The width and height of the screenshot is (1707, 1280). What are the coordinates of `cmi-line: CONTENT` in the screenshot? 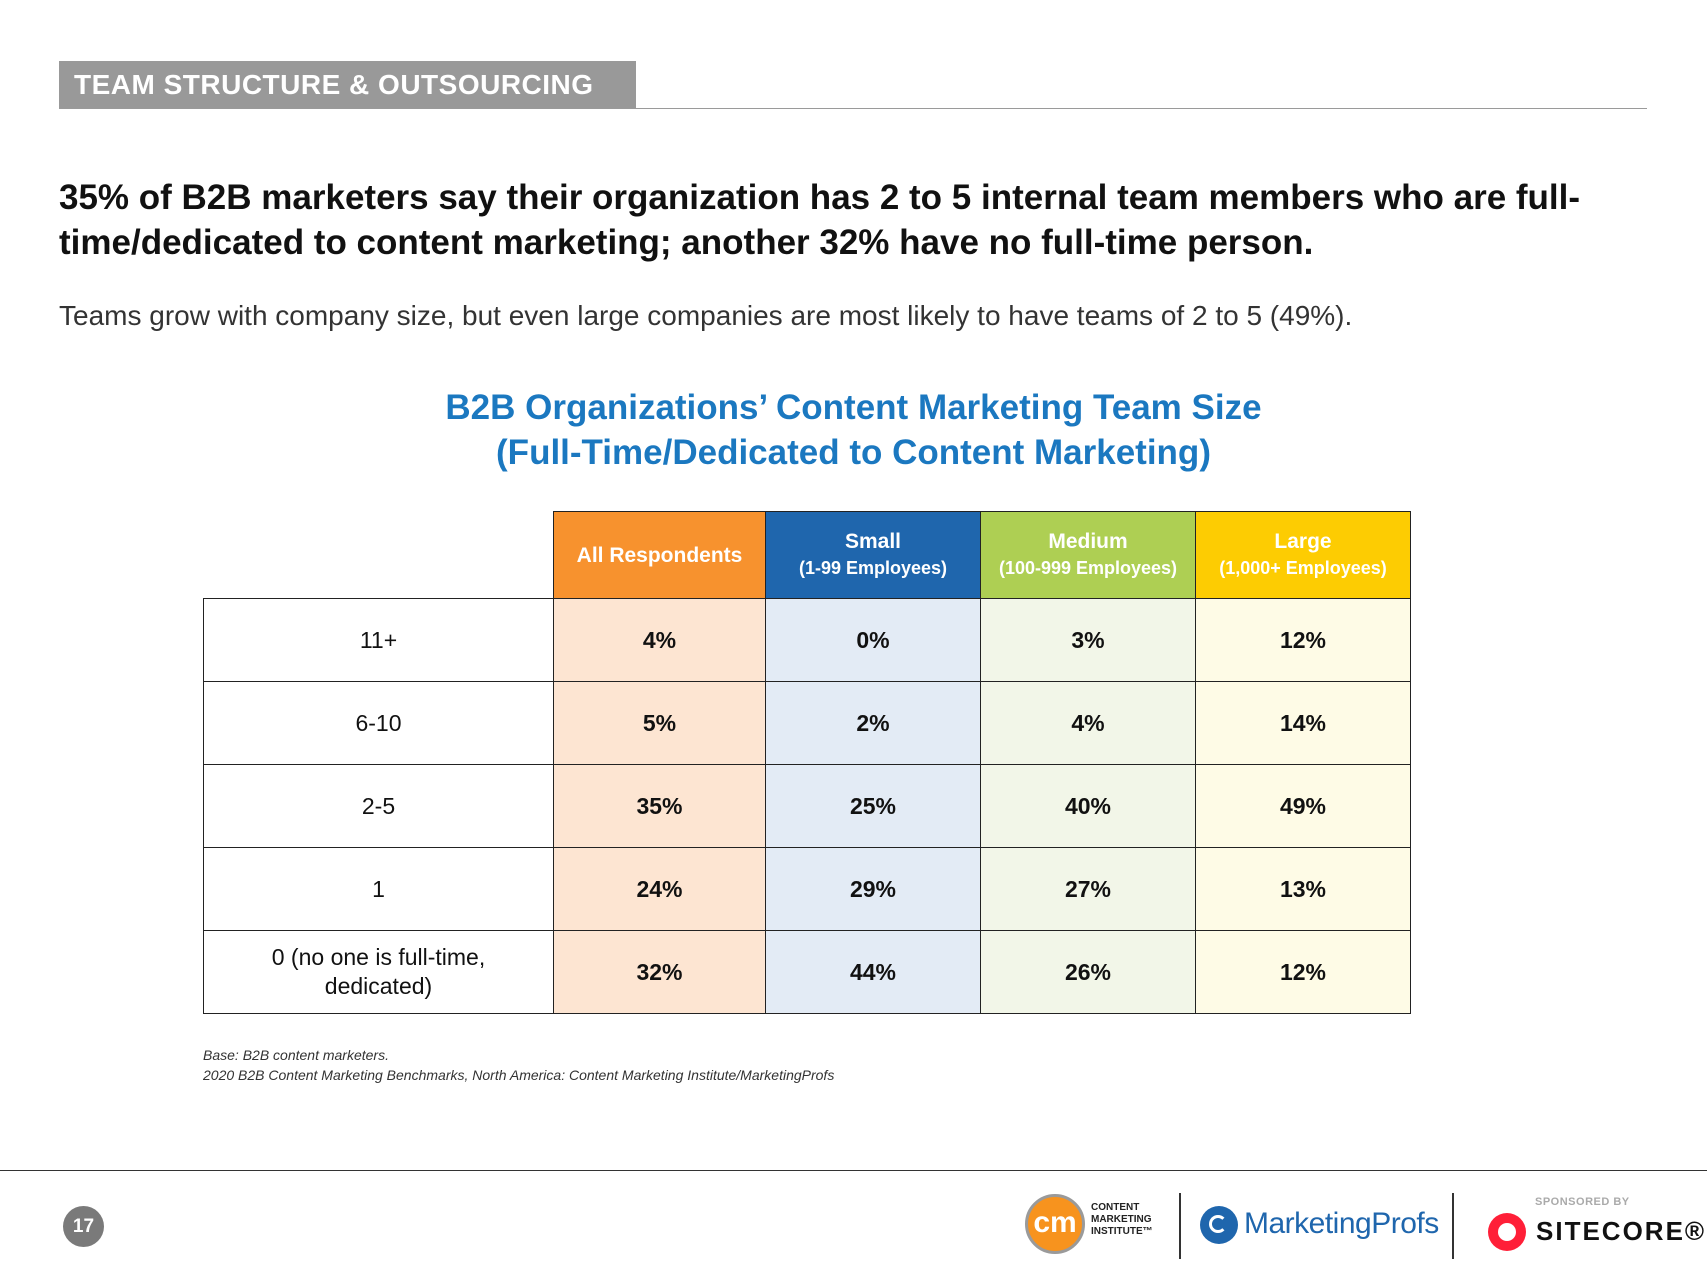 It's located at (1115, 1207).